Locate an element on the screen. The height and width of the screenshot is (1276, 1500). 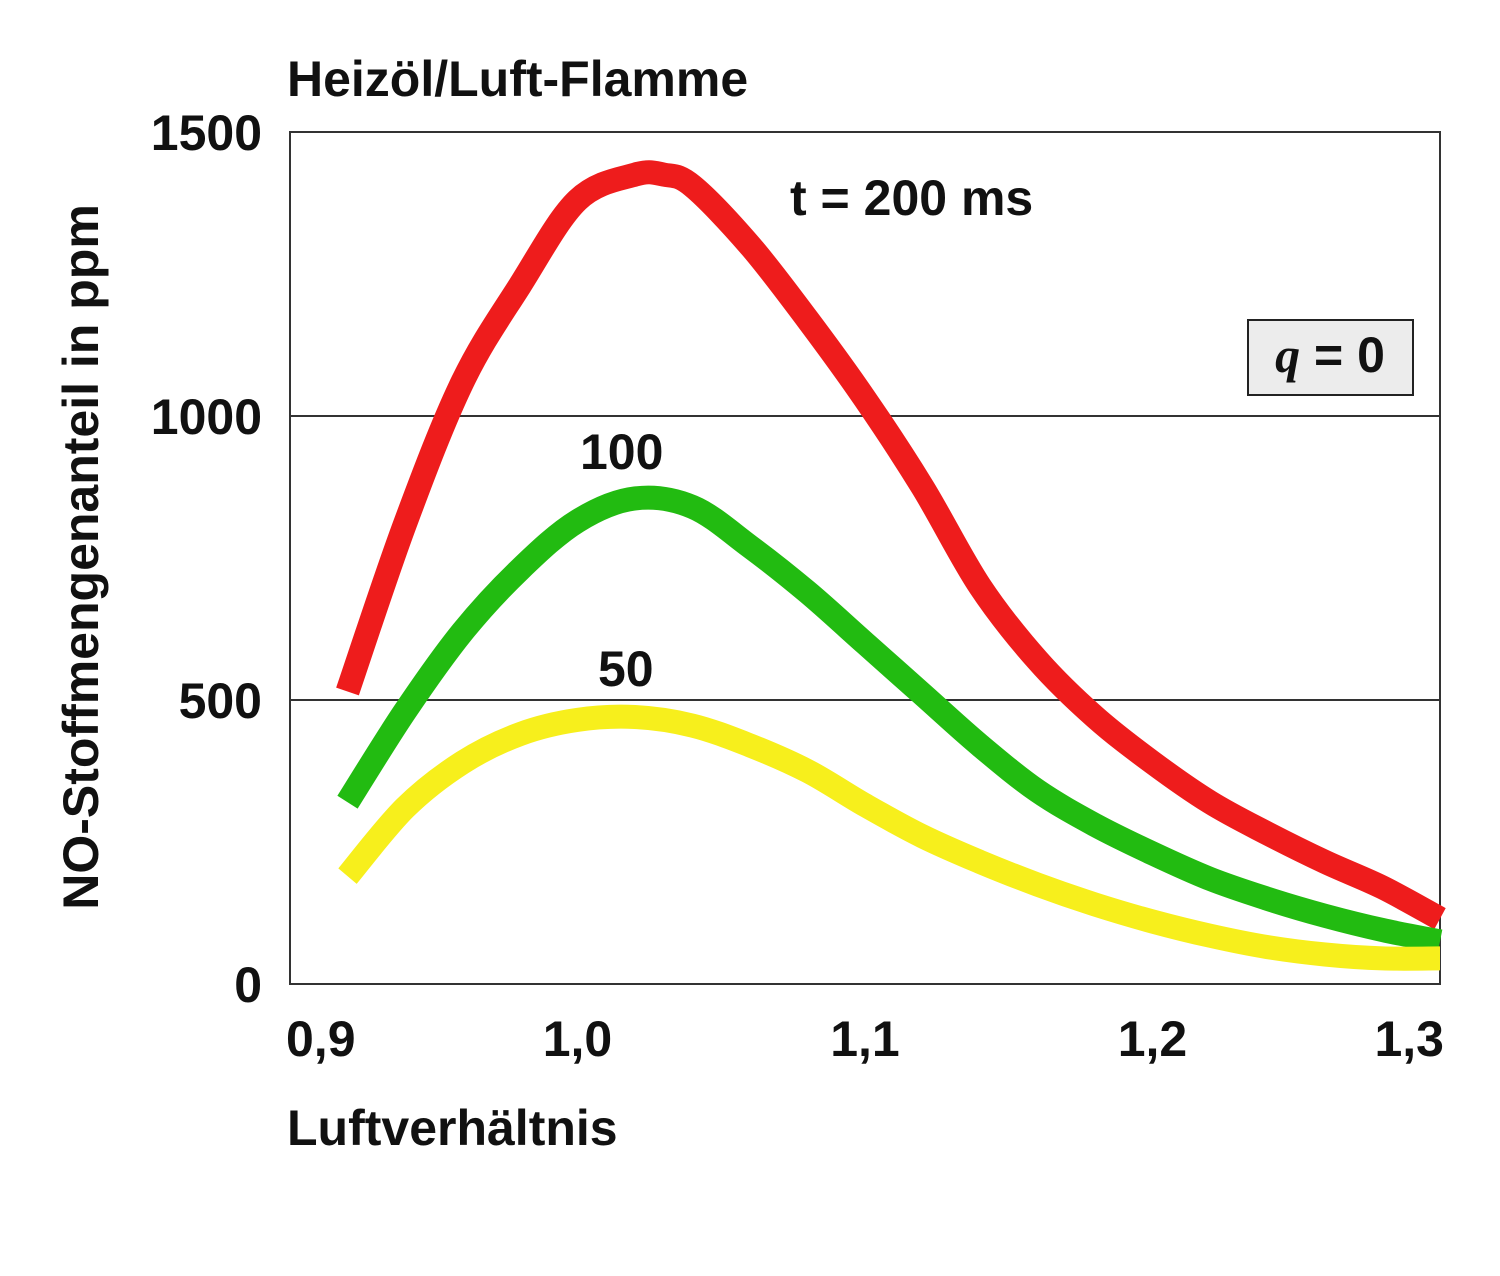
series-label-200ms: t = 200 ms is located at coordinates (911, 198).